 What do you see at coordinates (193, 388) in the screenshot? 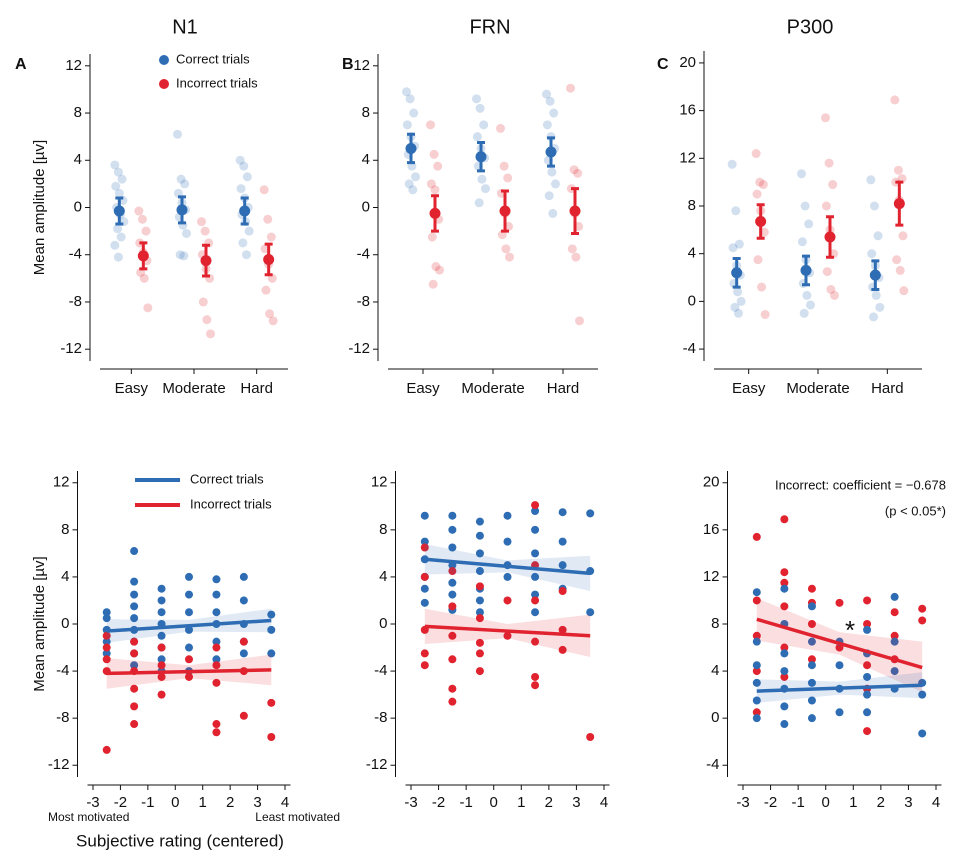
I see `x-tick-label: Moderate` at bounding box center [193, 388].